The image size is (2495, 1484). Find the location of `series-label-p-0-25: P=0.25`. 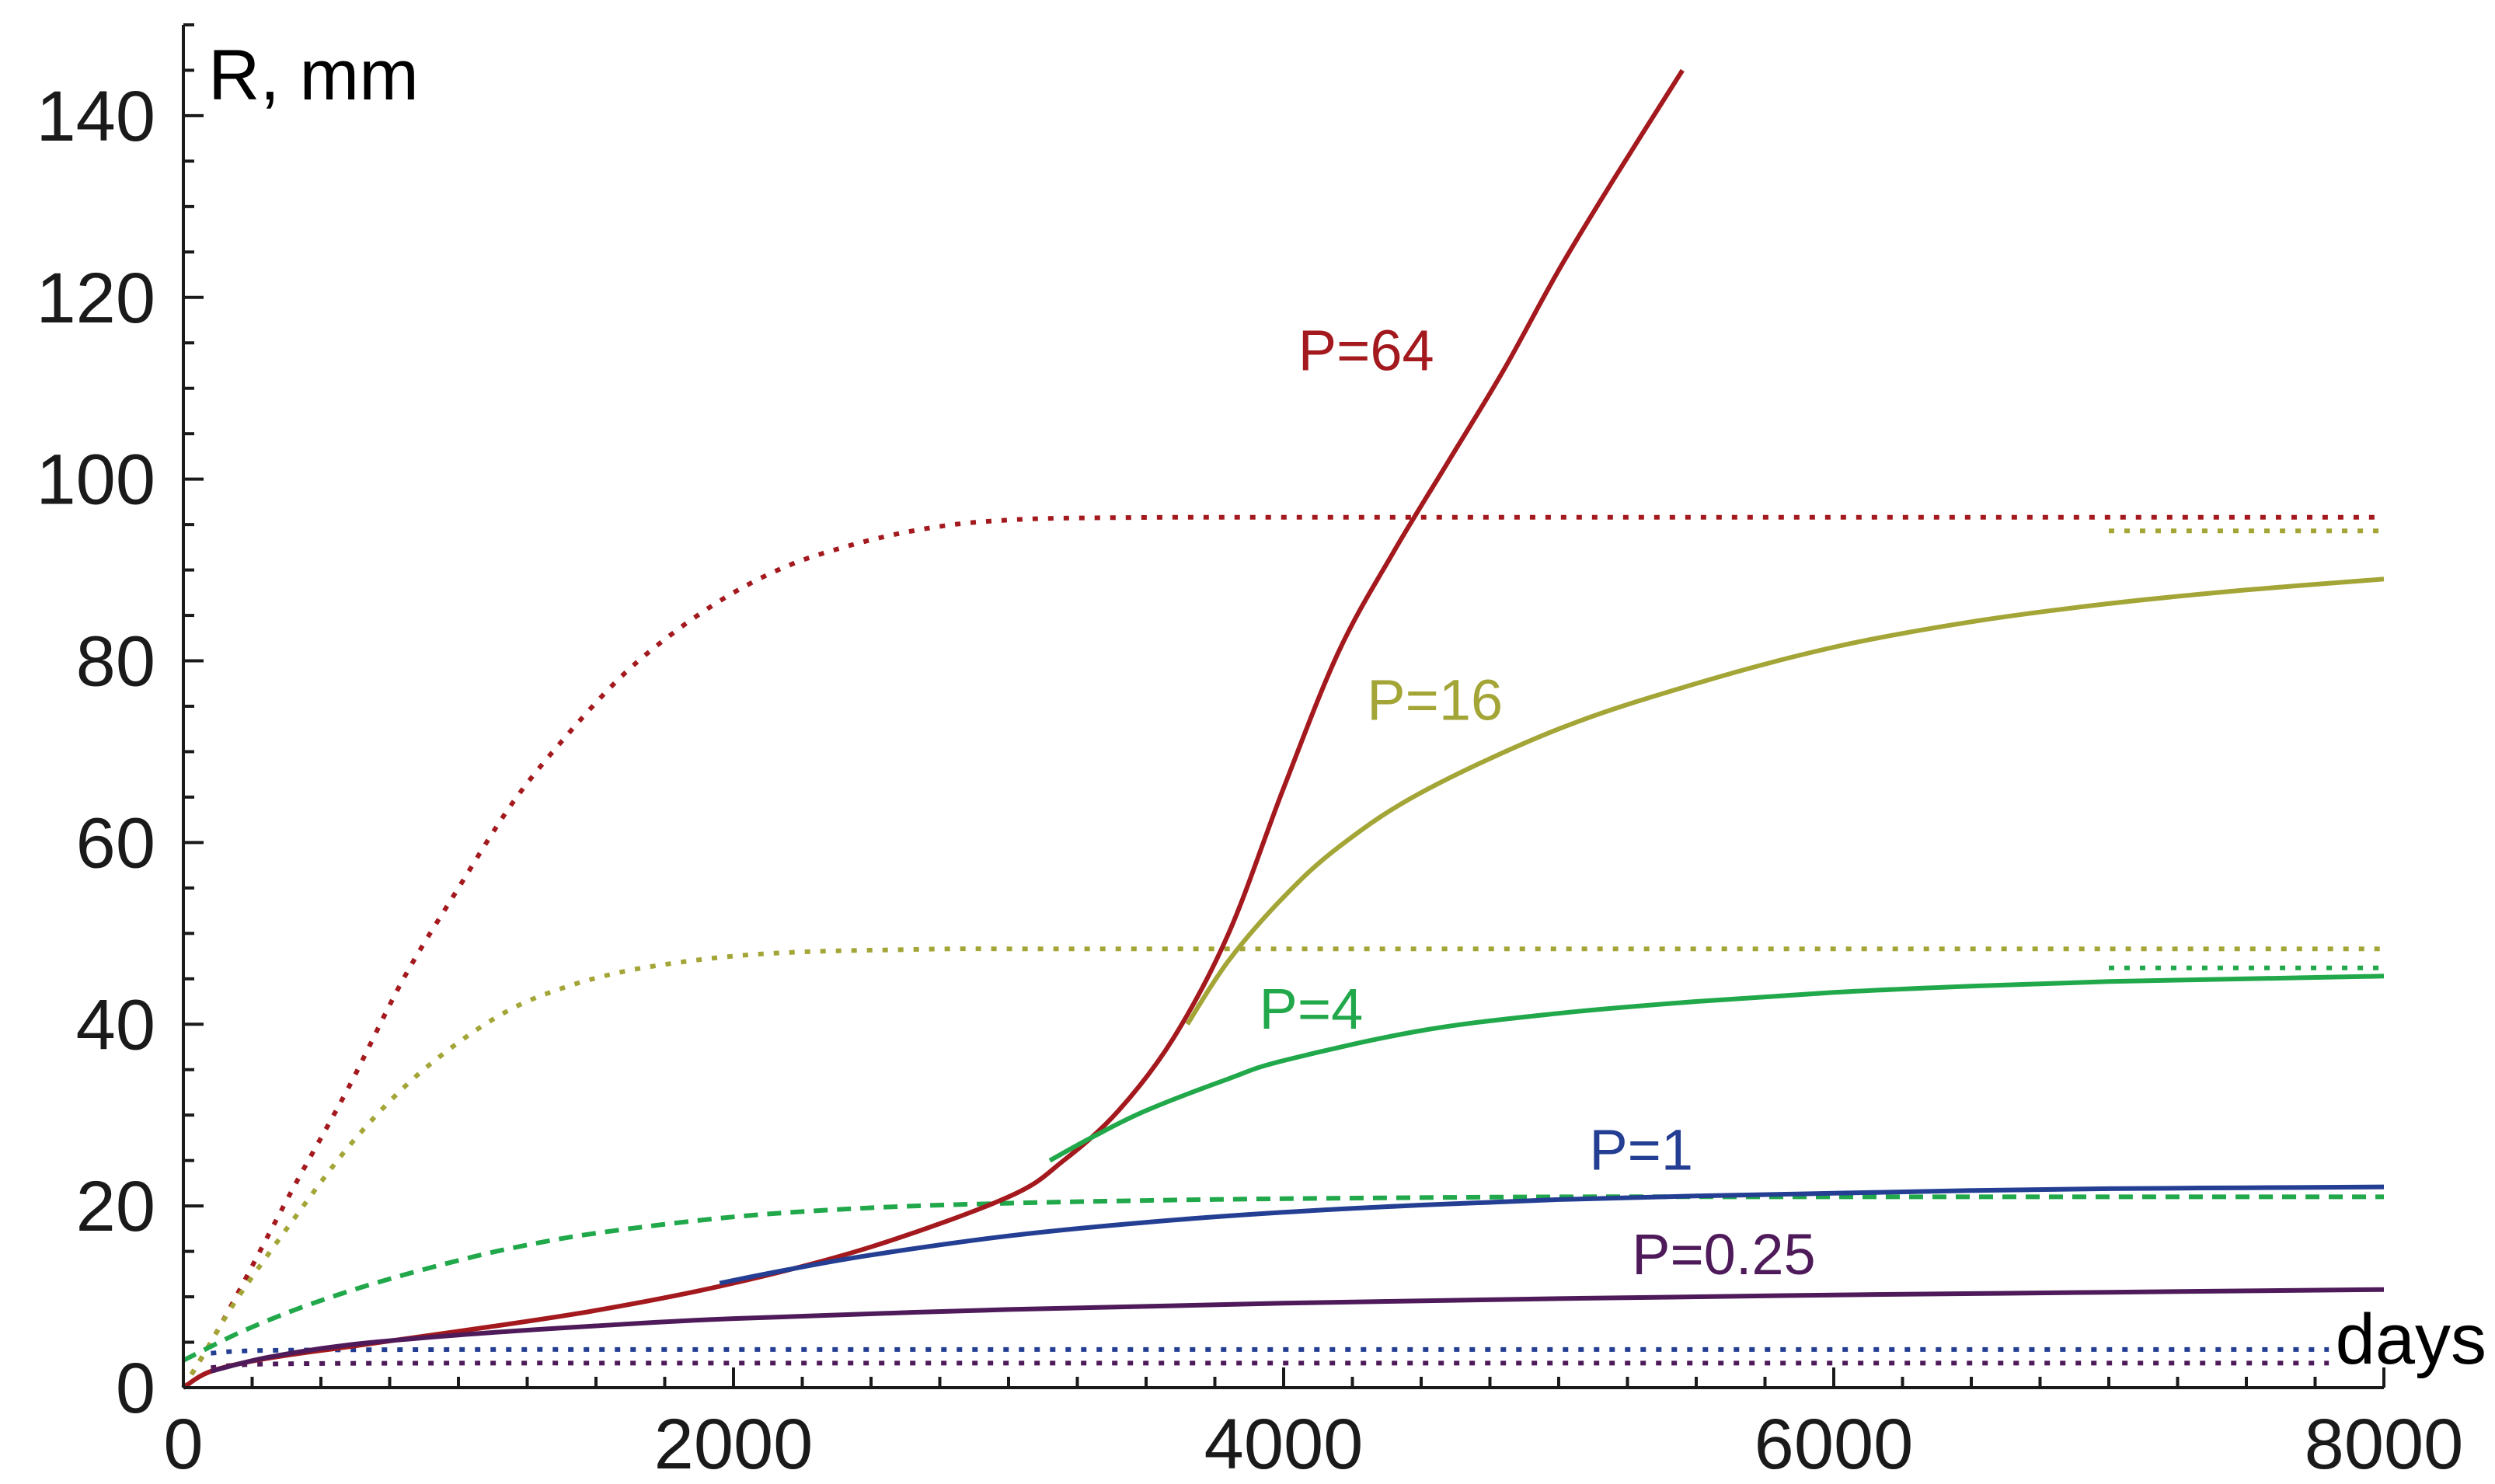

series-label-p-0-25: P=0.25 is located at coordinates (1724, 1254).